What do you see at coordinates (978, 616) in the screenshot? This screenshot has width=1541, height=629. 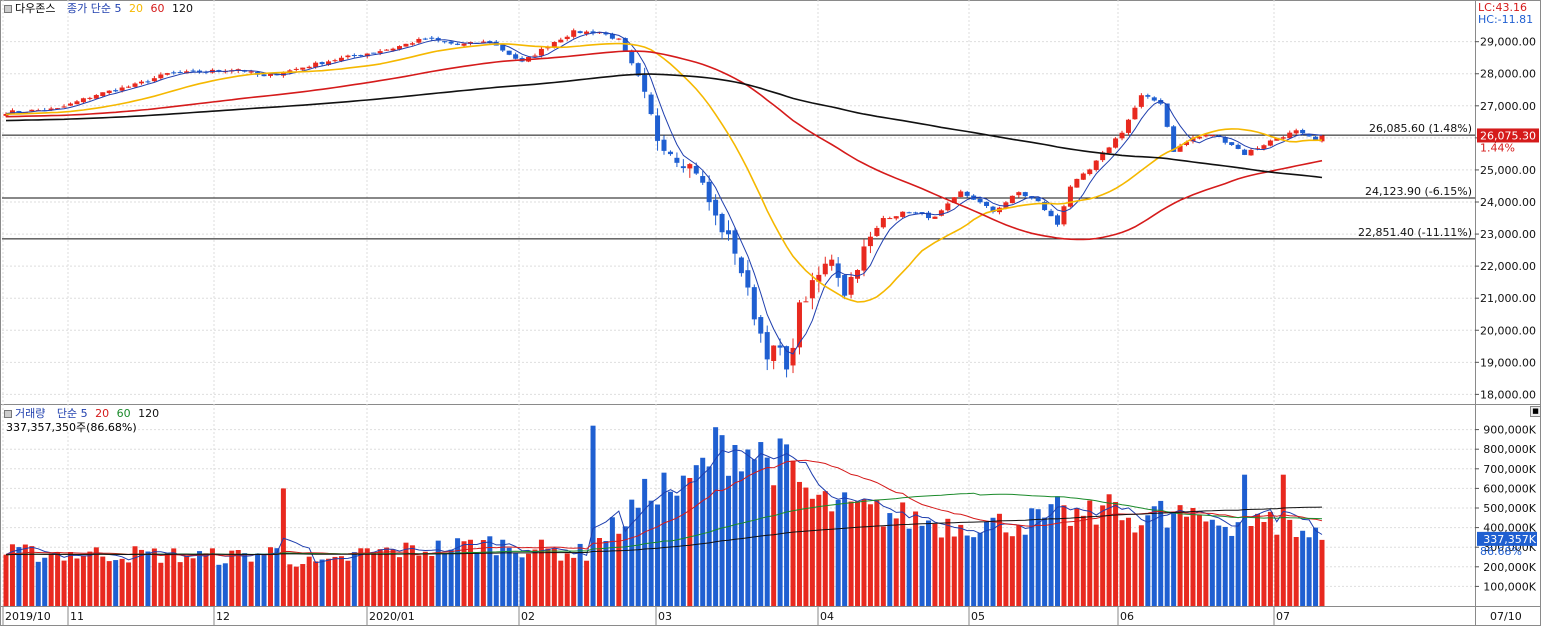 I see `x-axis-tick-label: 05` at bounding box center [978, 616].